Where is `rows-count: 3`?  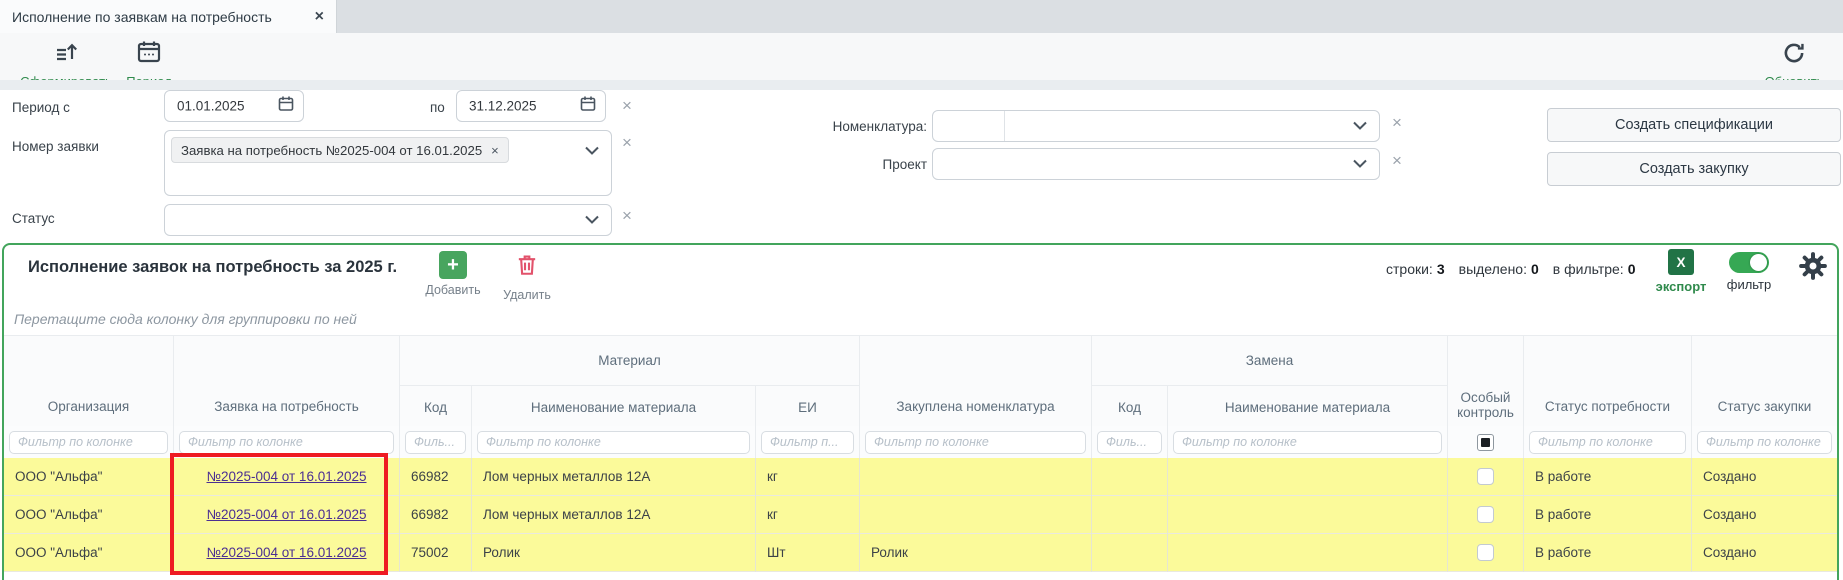
rows-count: 3 is located at coordinates (1440, 269).